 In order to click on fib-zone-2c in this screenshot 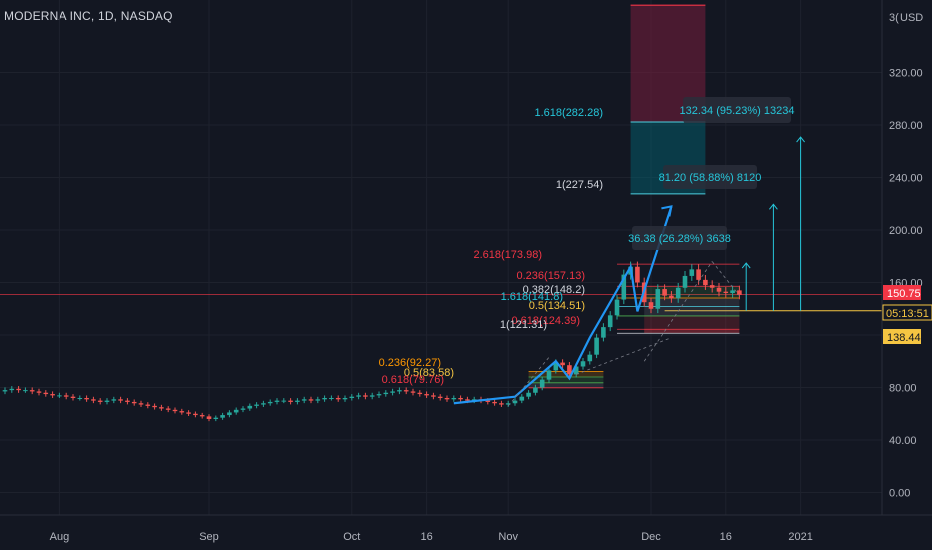, I will do `click(692, 322)`.